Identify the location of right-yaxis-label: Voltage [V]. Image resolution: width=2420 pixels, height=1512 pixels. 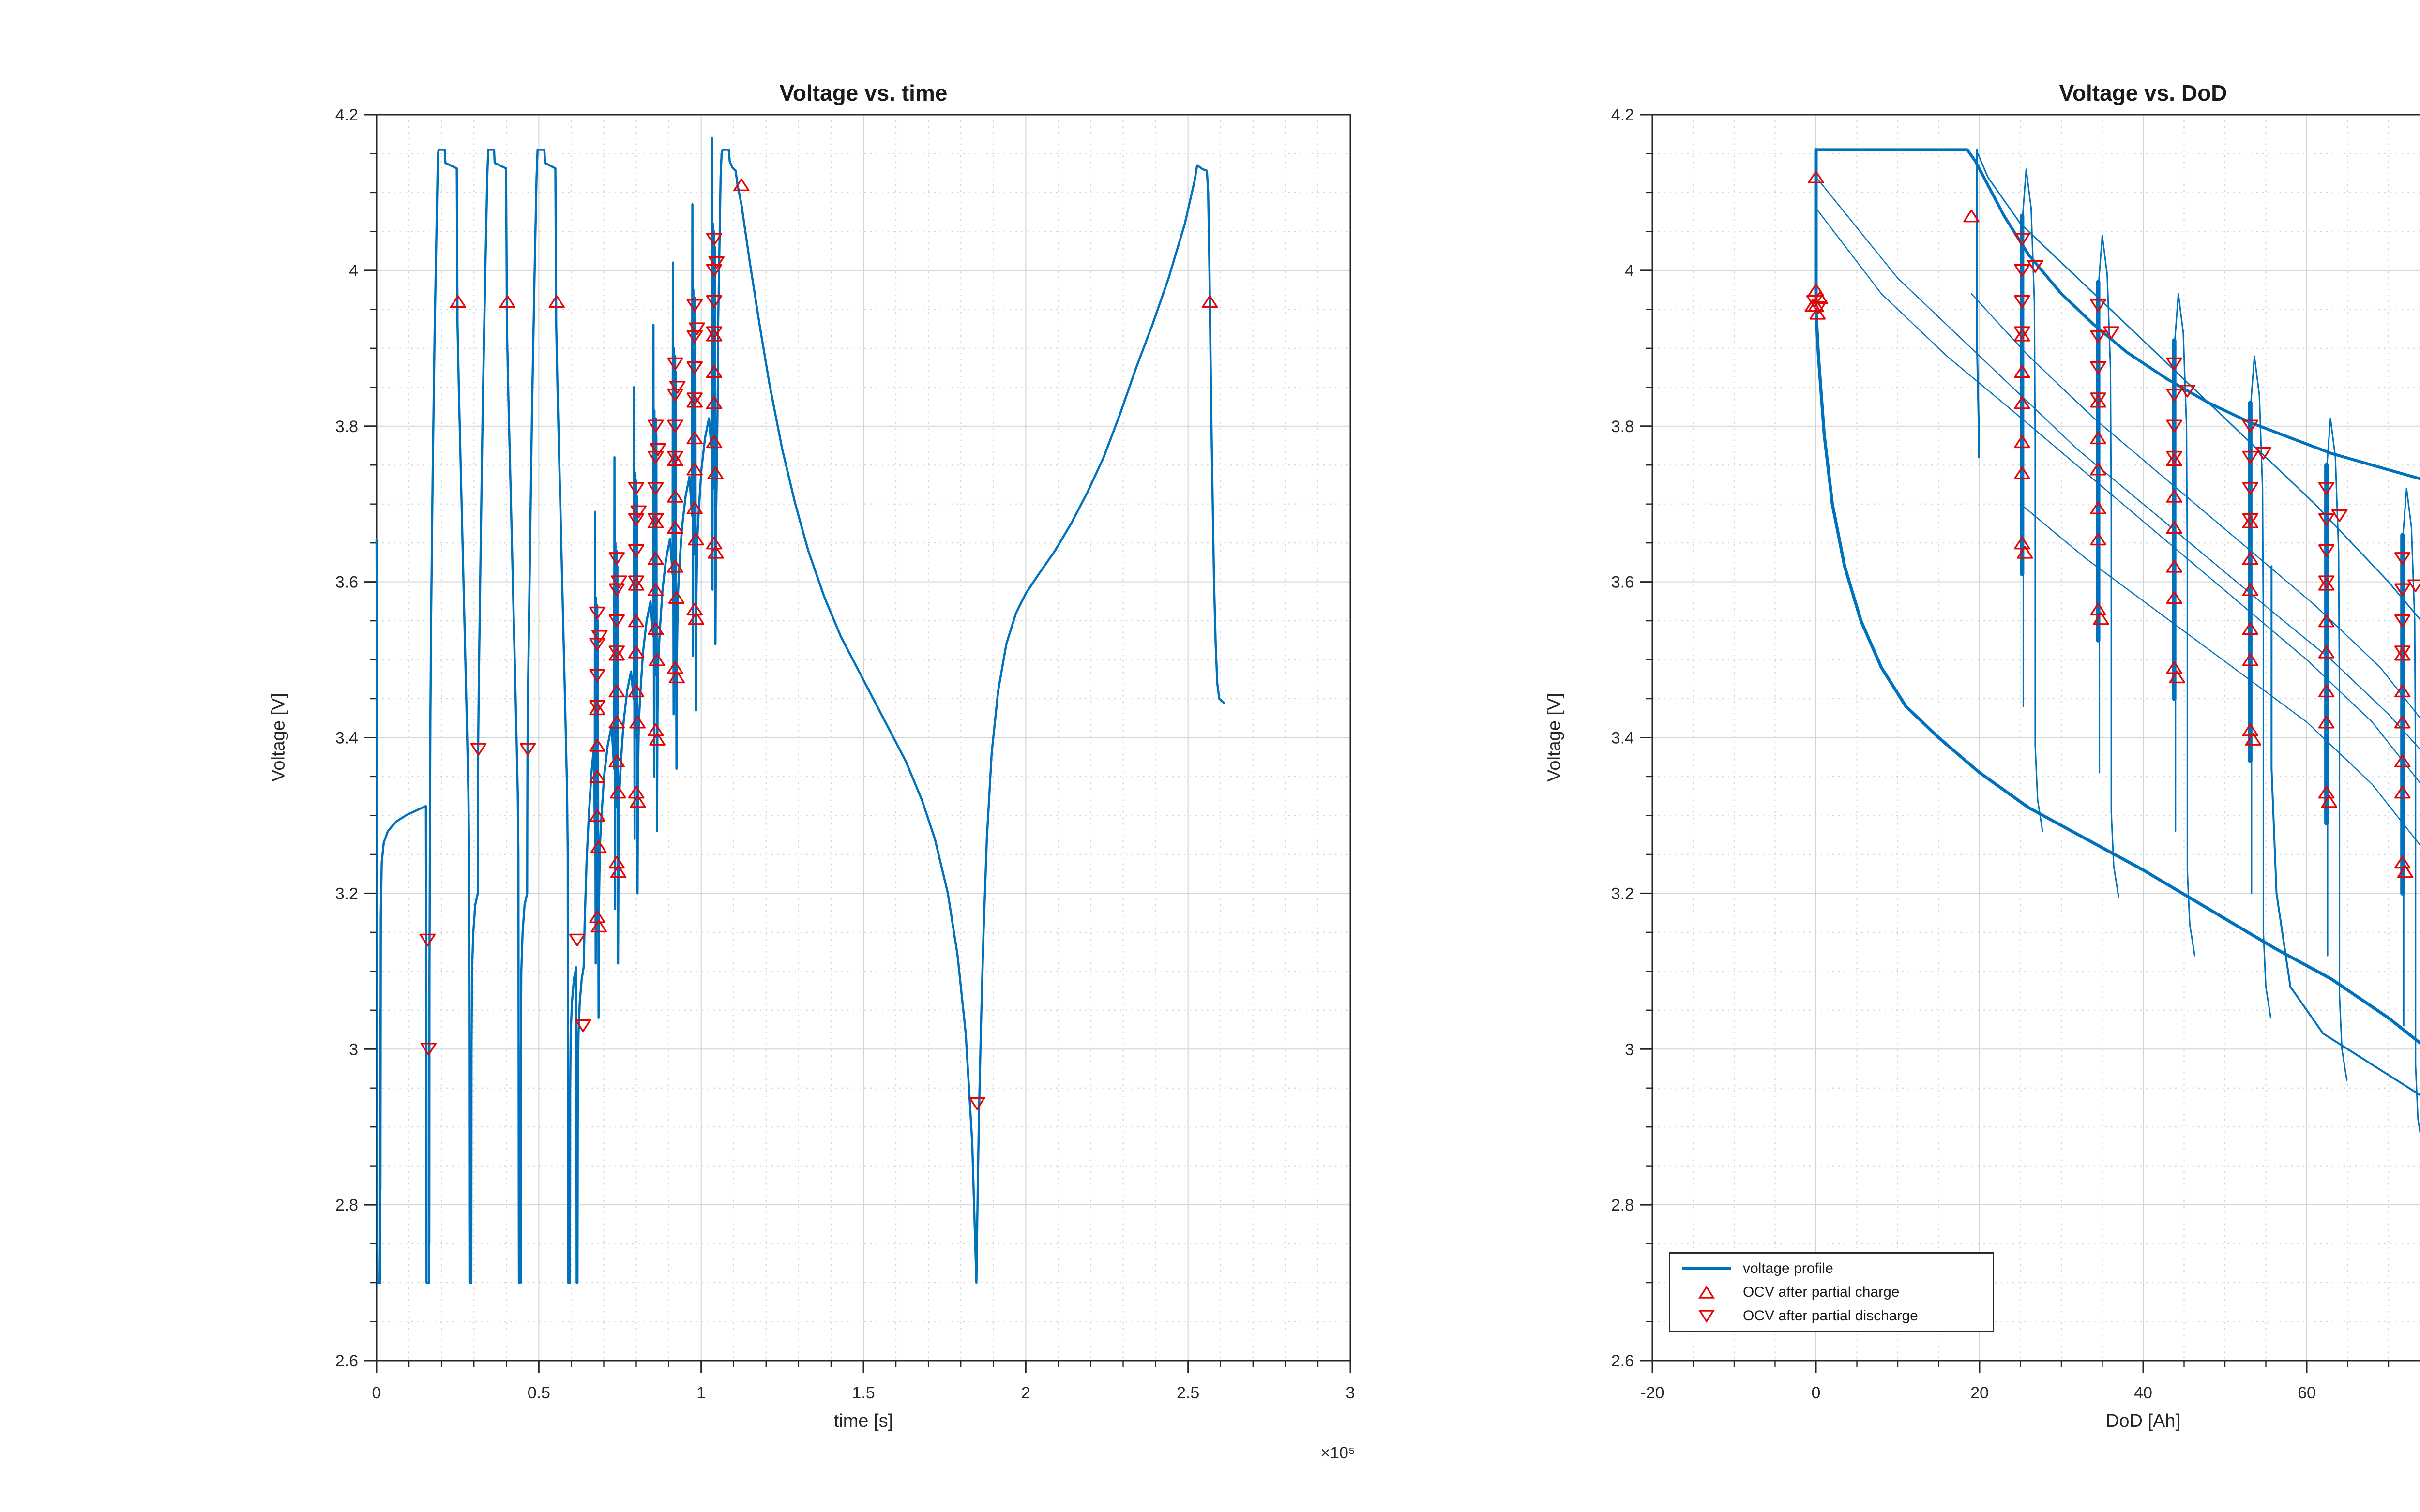
(1554, 737).